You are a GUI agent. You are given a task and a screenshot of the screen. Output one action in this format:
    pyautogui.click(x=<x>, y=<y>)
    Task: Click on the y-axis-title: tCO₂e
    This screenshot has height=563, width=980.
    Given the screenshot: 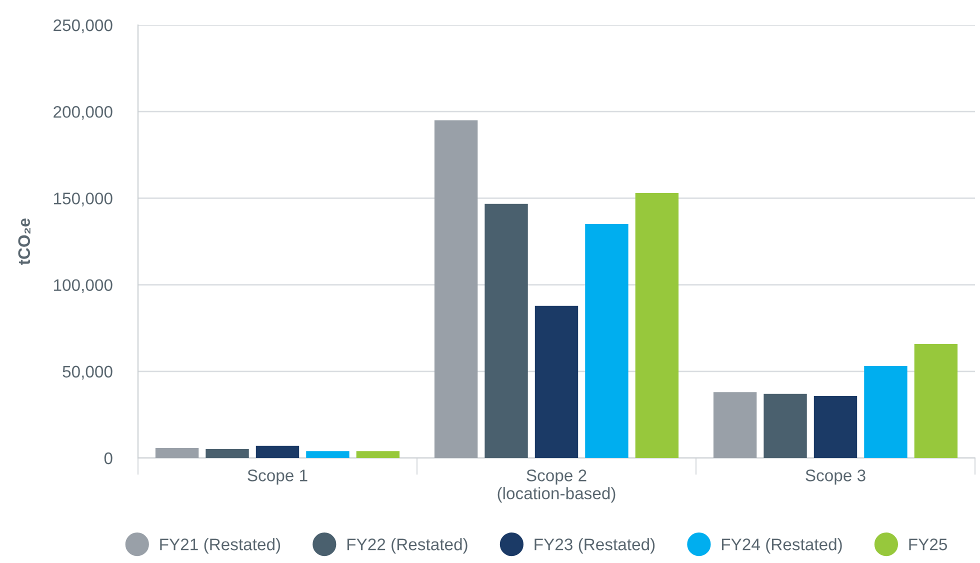 What is the action you would take?
    pyautogui.click(x=24, y=241)
    